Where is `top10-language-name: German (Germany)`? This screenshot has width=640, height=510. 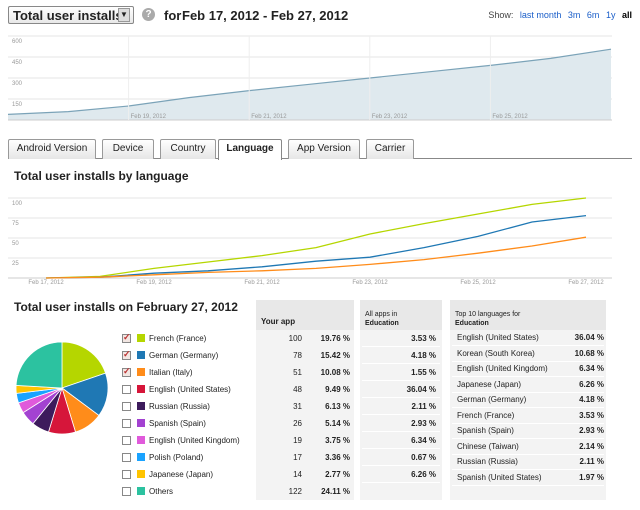
top10-language-name: German (Germany) is located at coordinates (492, 399).